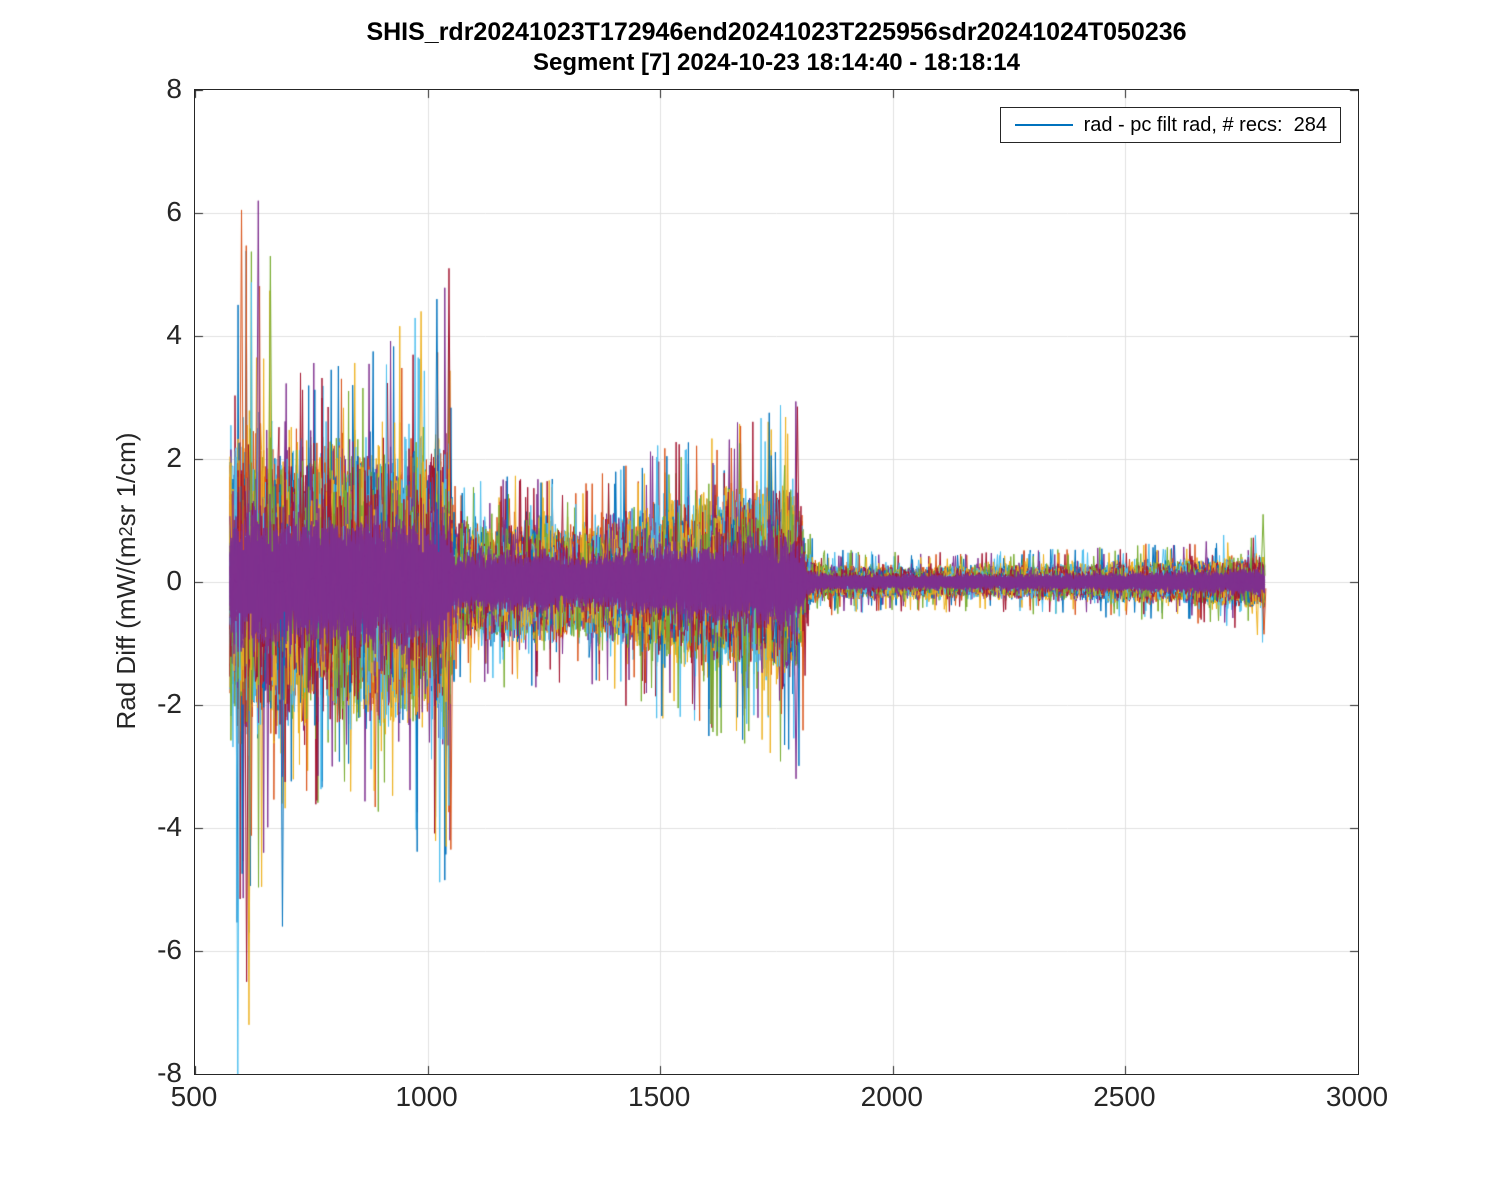 The image size is (1500, 1200). What do you see at coordinates (659, 1096) in the screenshot?
I see `x-tick-label: 1500` at bounding box center [659, 1096].